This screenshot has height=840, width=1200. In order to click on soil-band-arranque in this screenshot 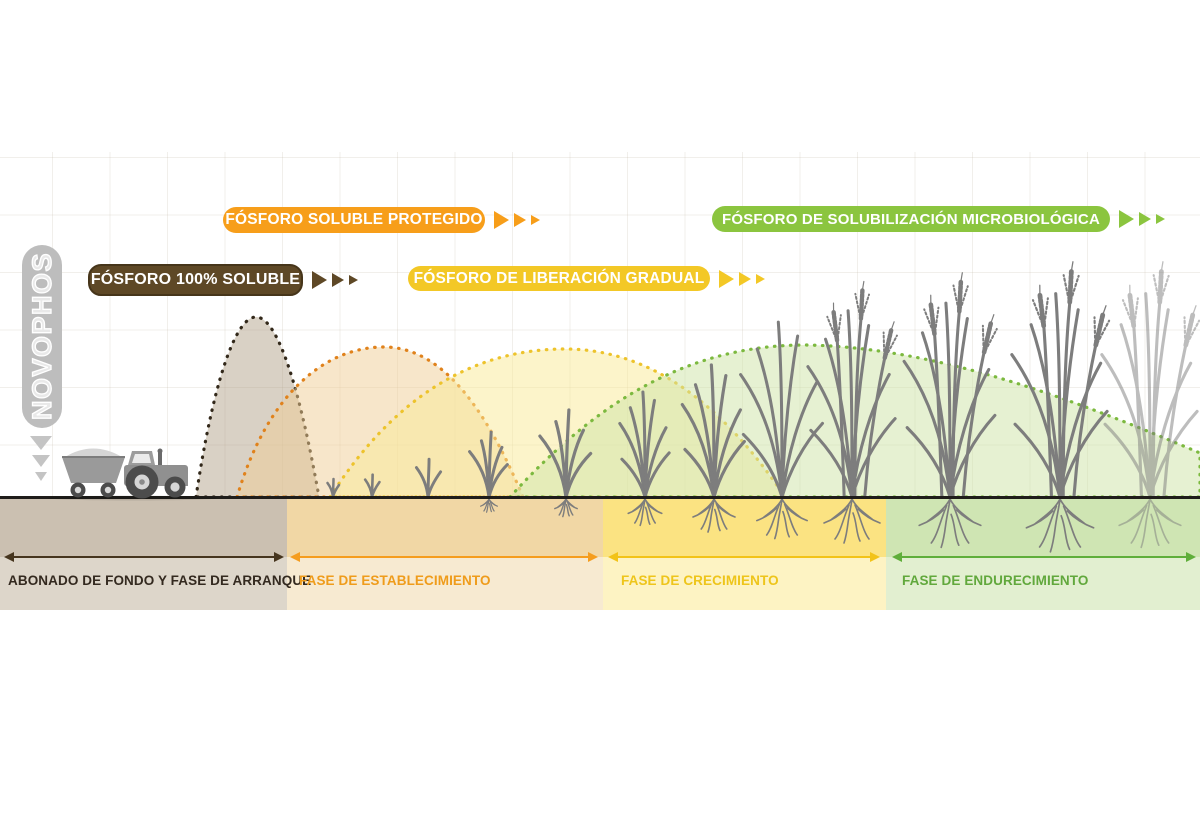, I will do `click(143, 554)`.